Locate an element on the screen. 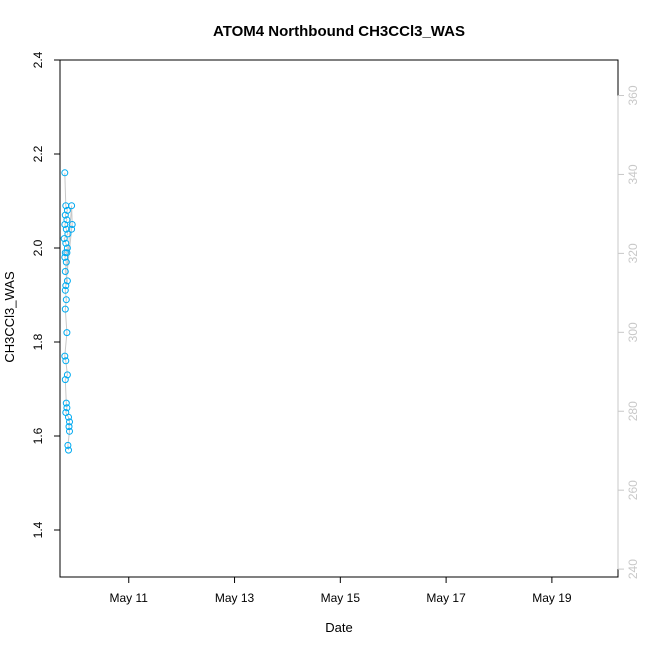  y-tick-label: 1.4 is located at coordinates (38, 529).